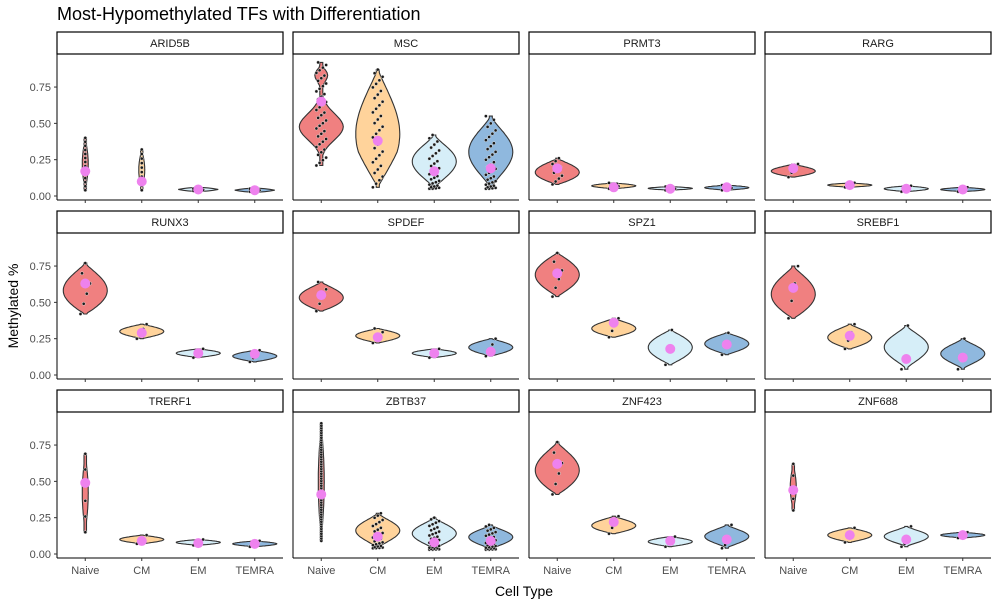 The width and height of the screenshot is (1000, 606). Describe the element at coordinates (642, 223) in the screenshot. I see `facet-label: SPZ1` at that location.